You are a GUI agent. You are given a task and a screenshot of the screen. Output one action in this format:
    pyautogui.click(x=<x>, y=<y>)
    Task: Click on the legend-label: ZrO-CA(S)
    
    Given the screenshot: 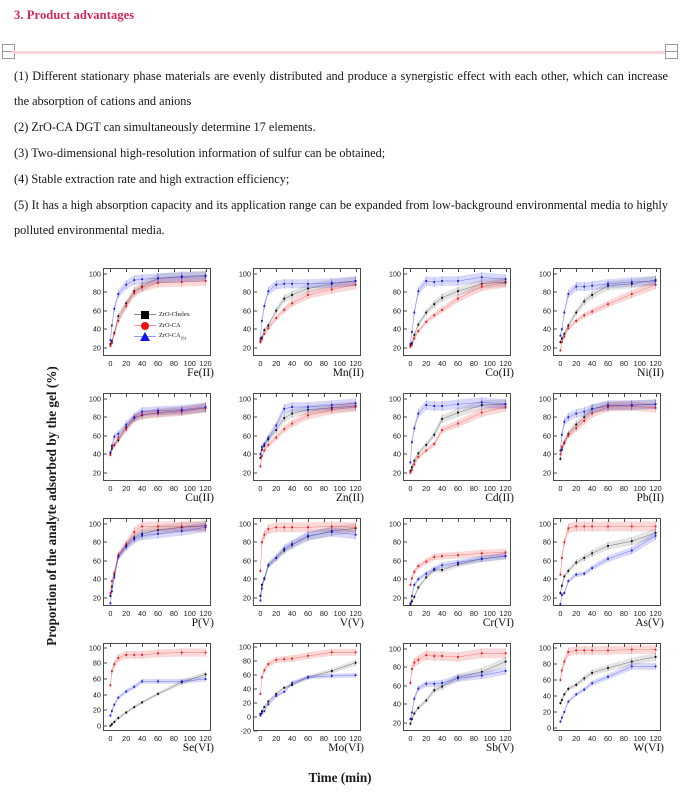 What is the action you would take?
    pyautogui.click(x=173, y=336)
    